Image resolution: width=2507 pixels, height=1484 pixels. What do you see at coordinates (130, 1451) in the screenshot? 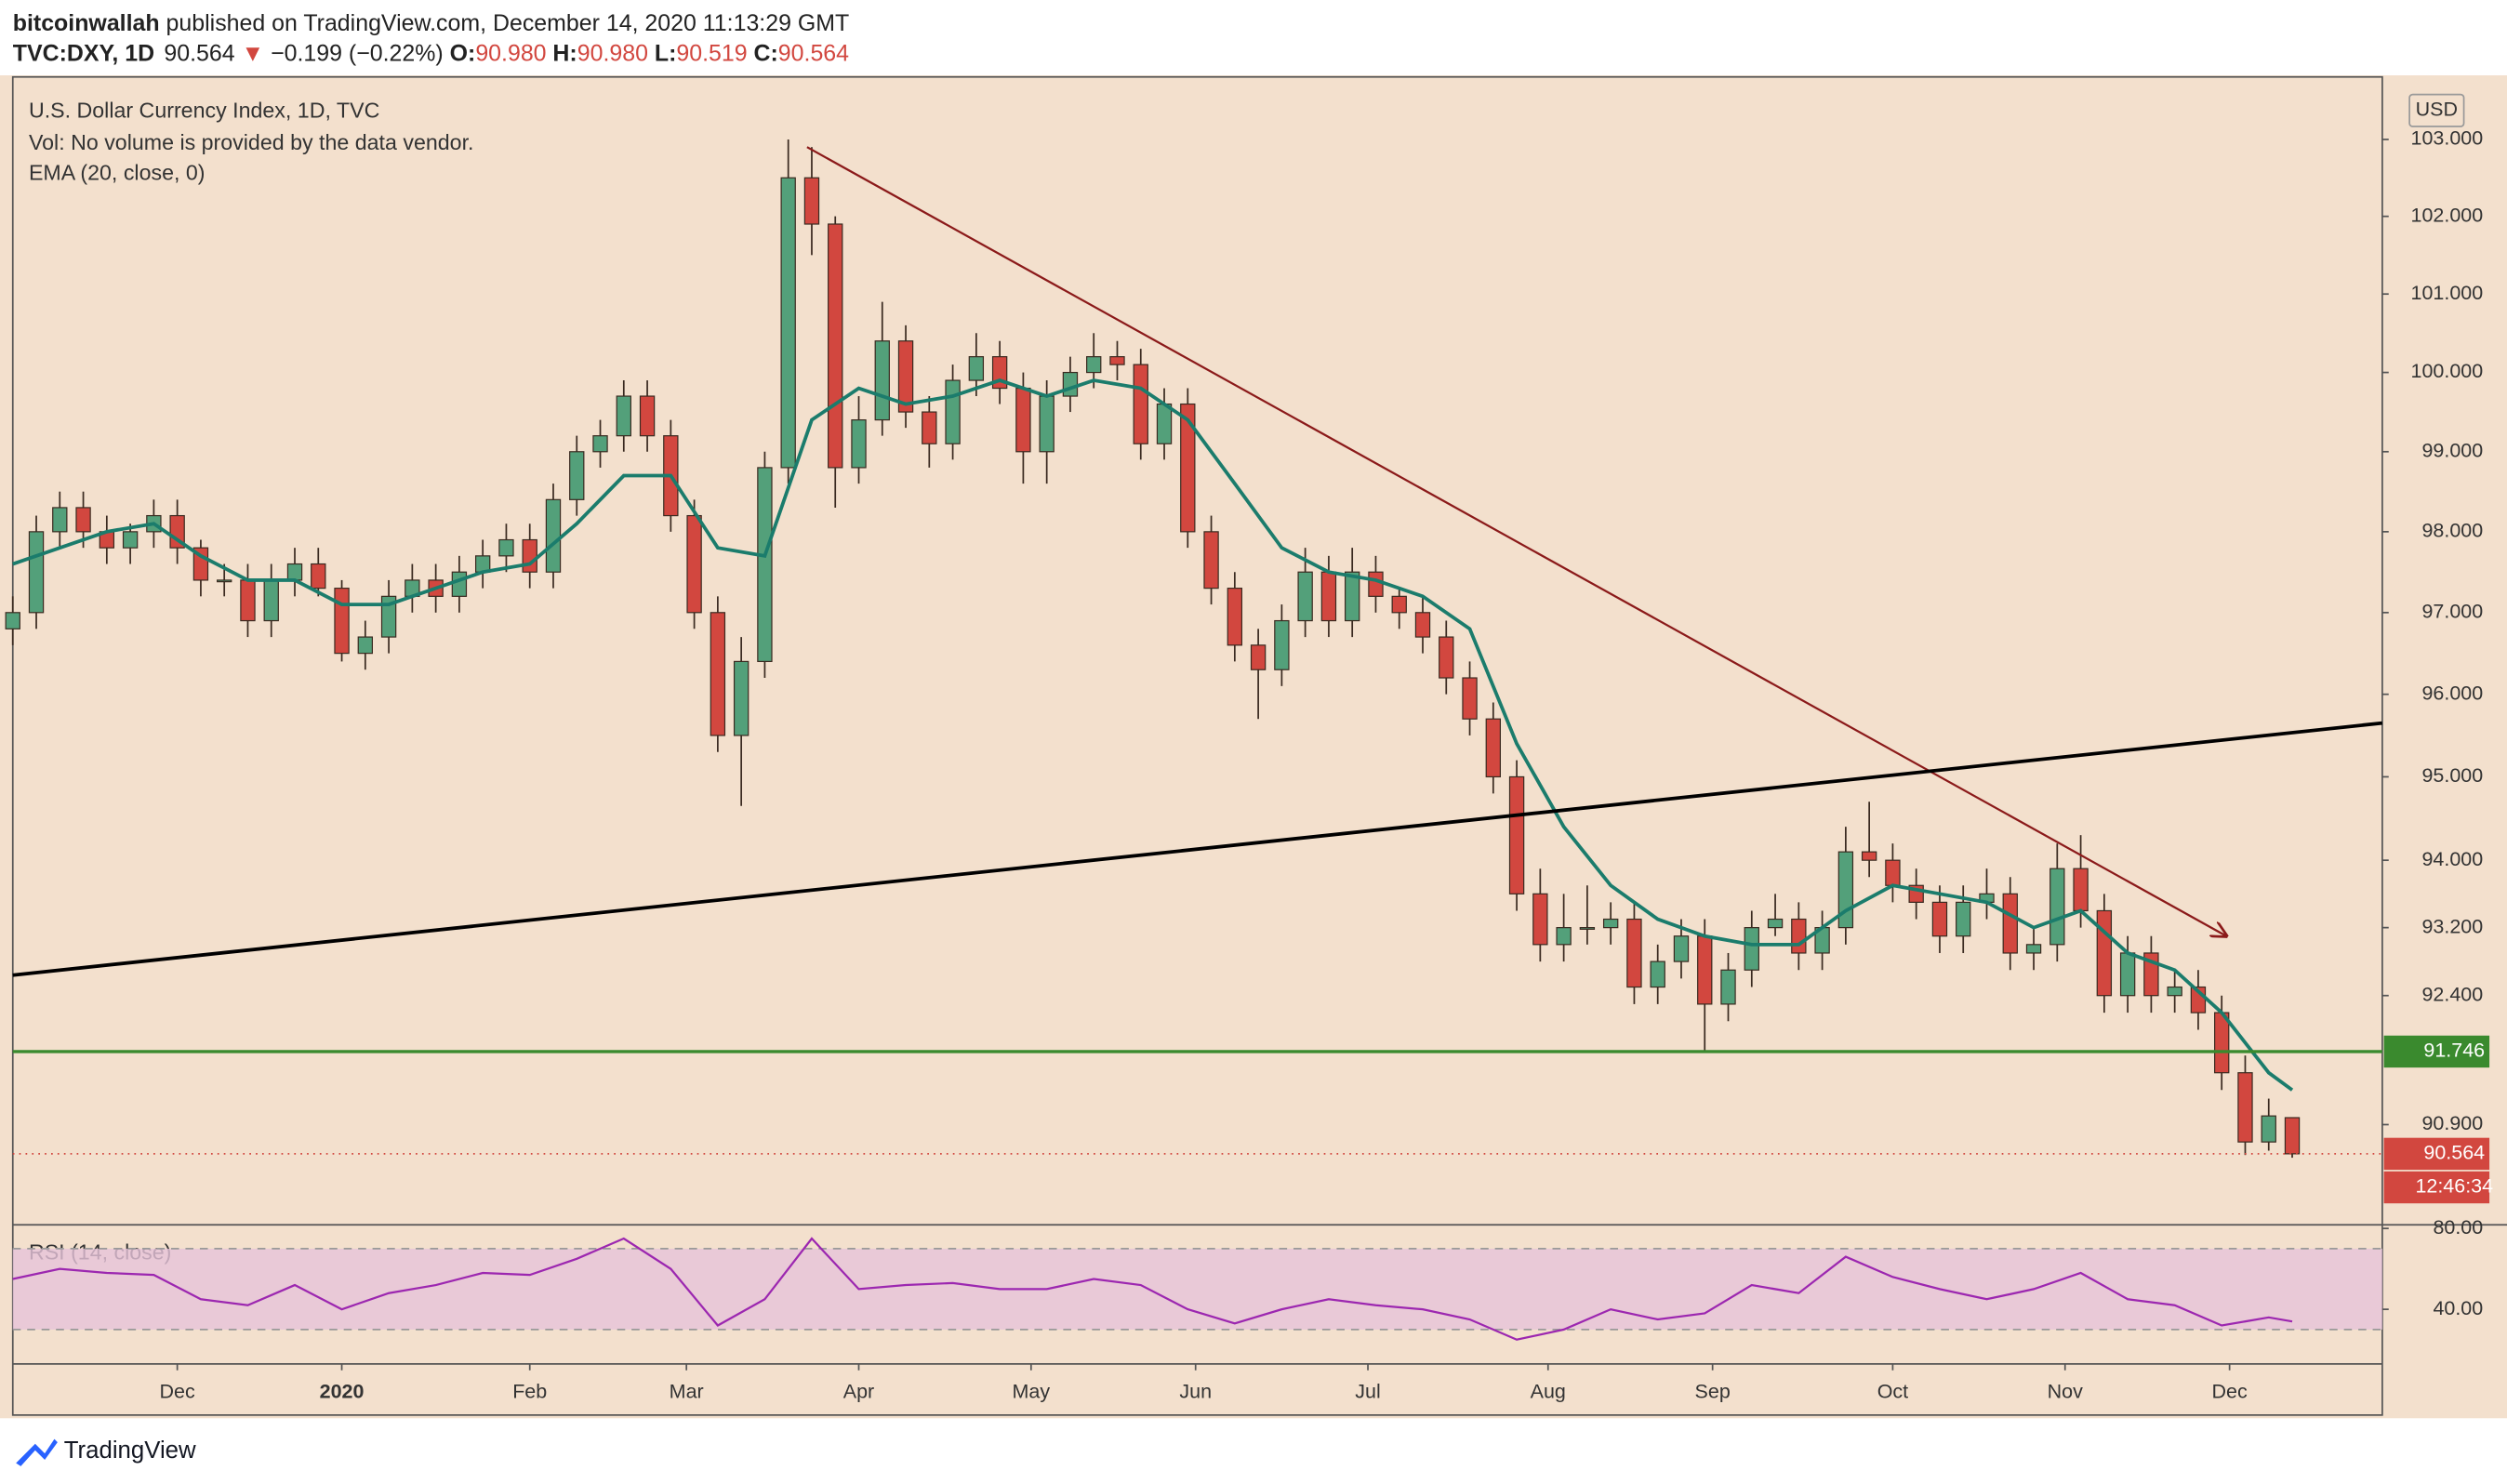
I see `brand: TradingView` at bounding box center [130, 1451].